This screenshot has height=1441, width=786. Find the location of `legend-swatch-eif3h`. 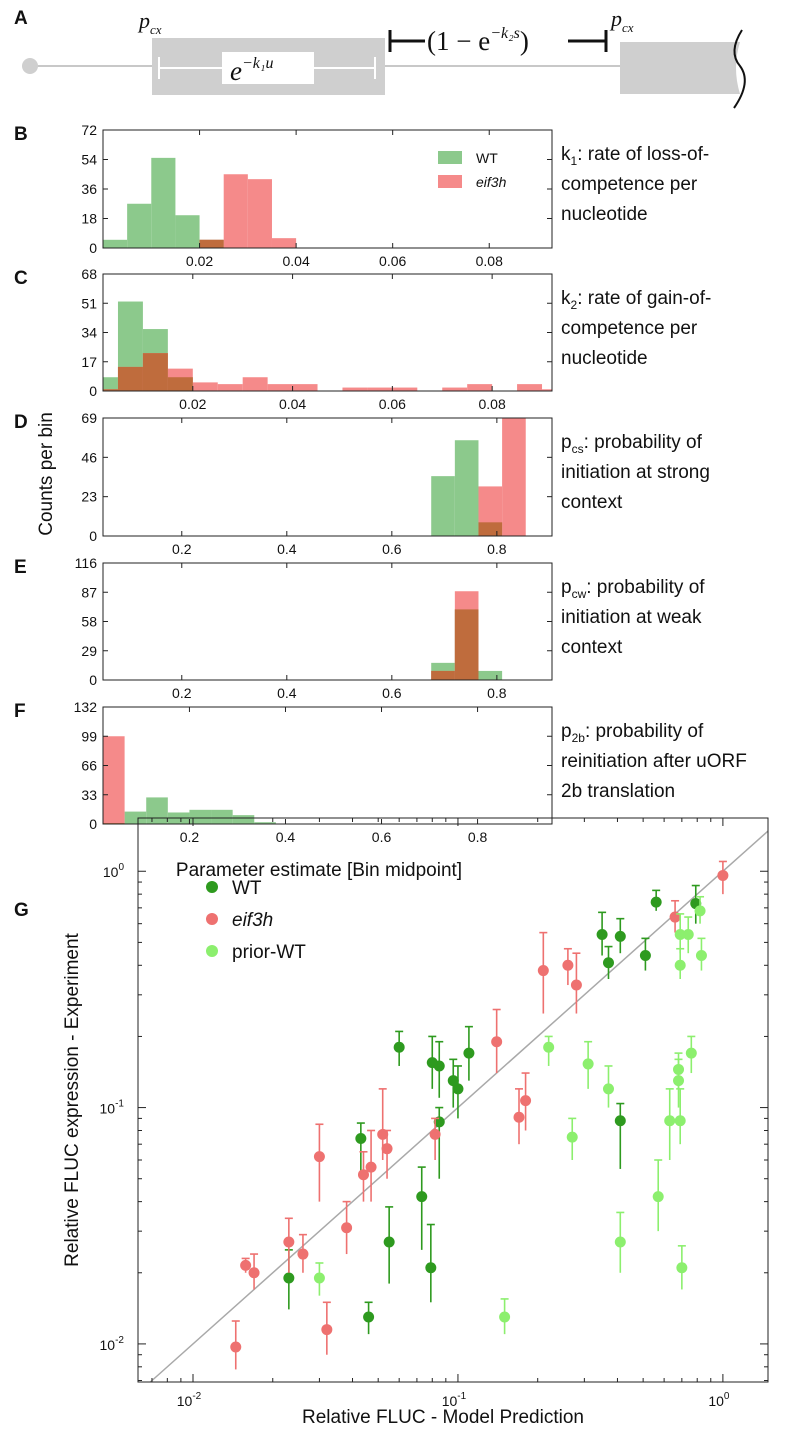

legend-swatch-eif3h is located at coordinates (450, 181).